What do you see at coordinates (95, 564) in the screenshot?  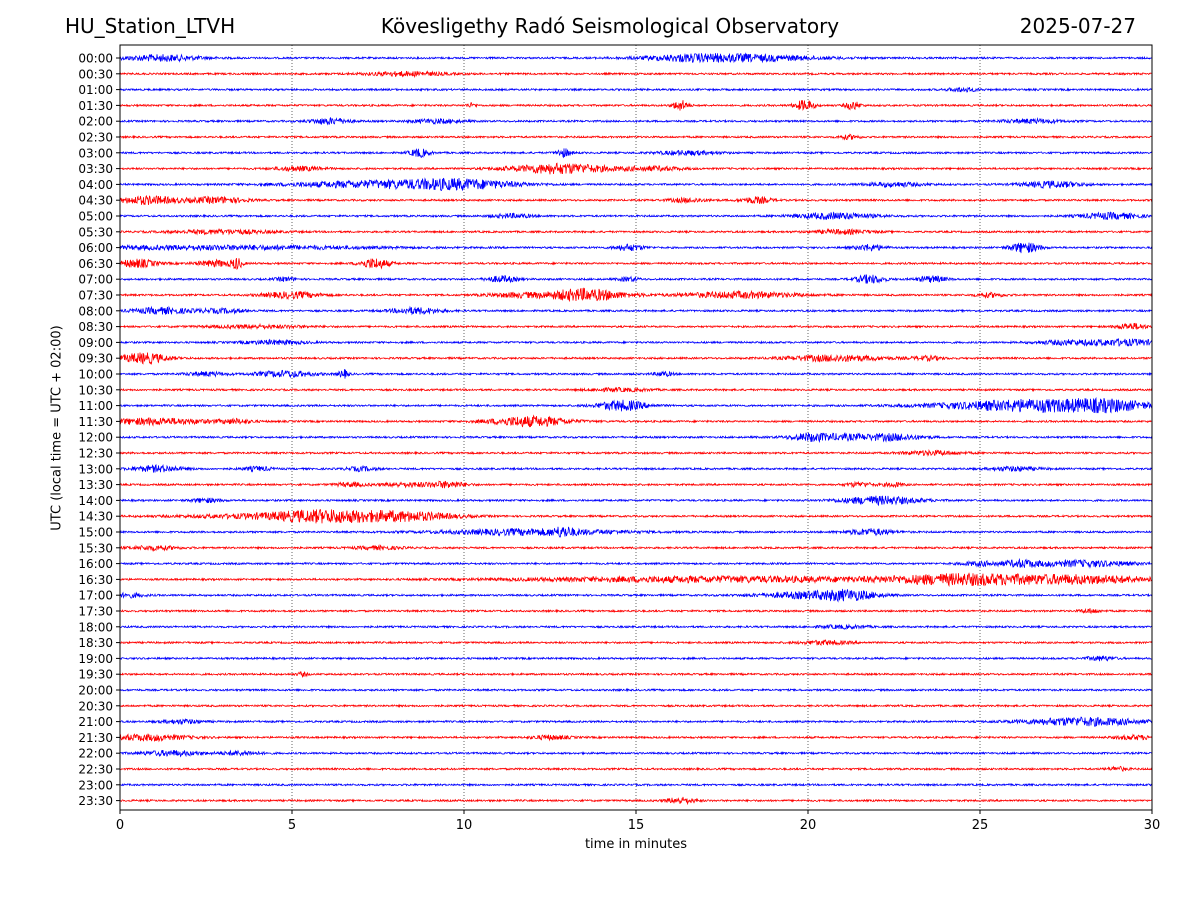 I see `y-tick-label-1600: 16:00` at bounding box center [95, 564].